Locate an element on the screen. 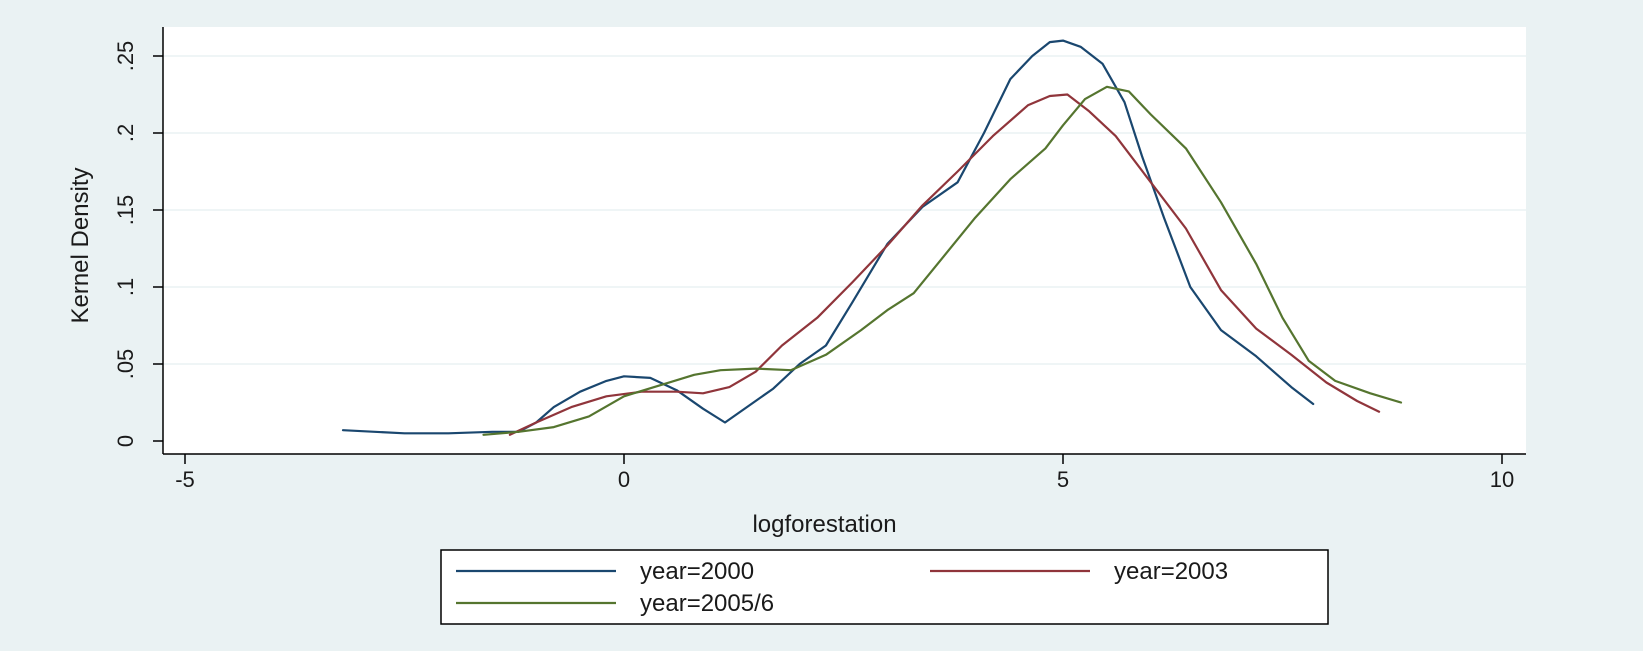  x-tick-label: 10 is located at coordinates (1502, 479).